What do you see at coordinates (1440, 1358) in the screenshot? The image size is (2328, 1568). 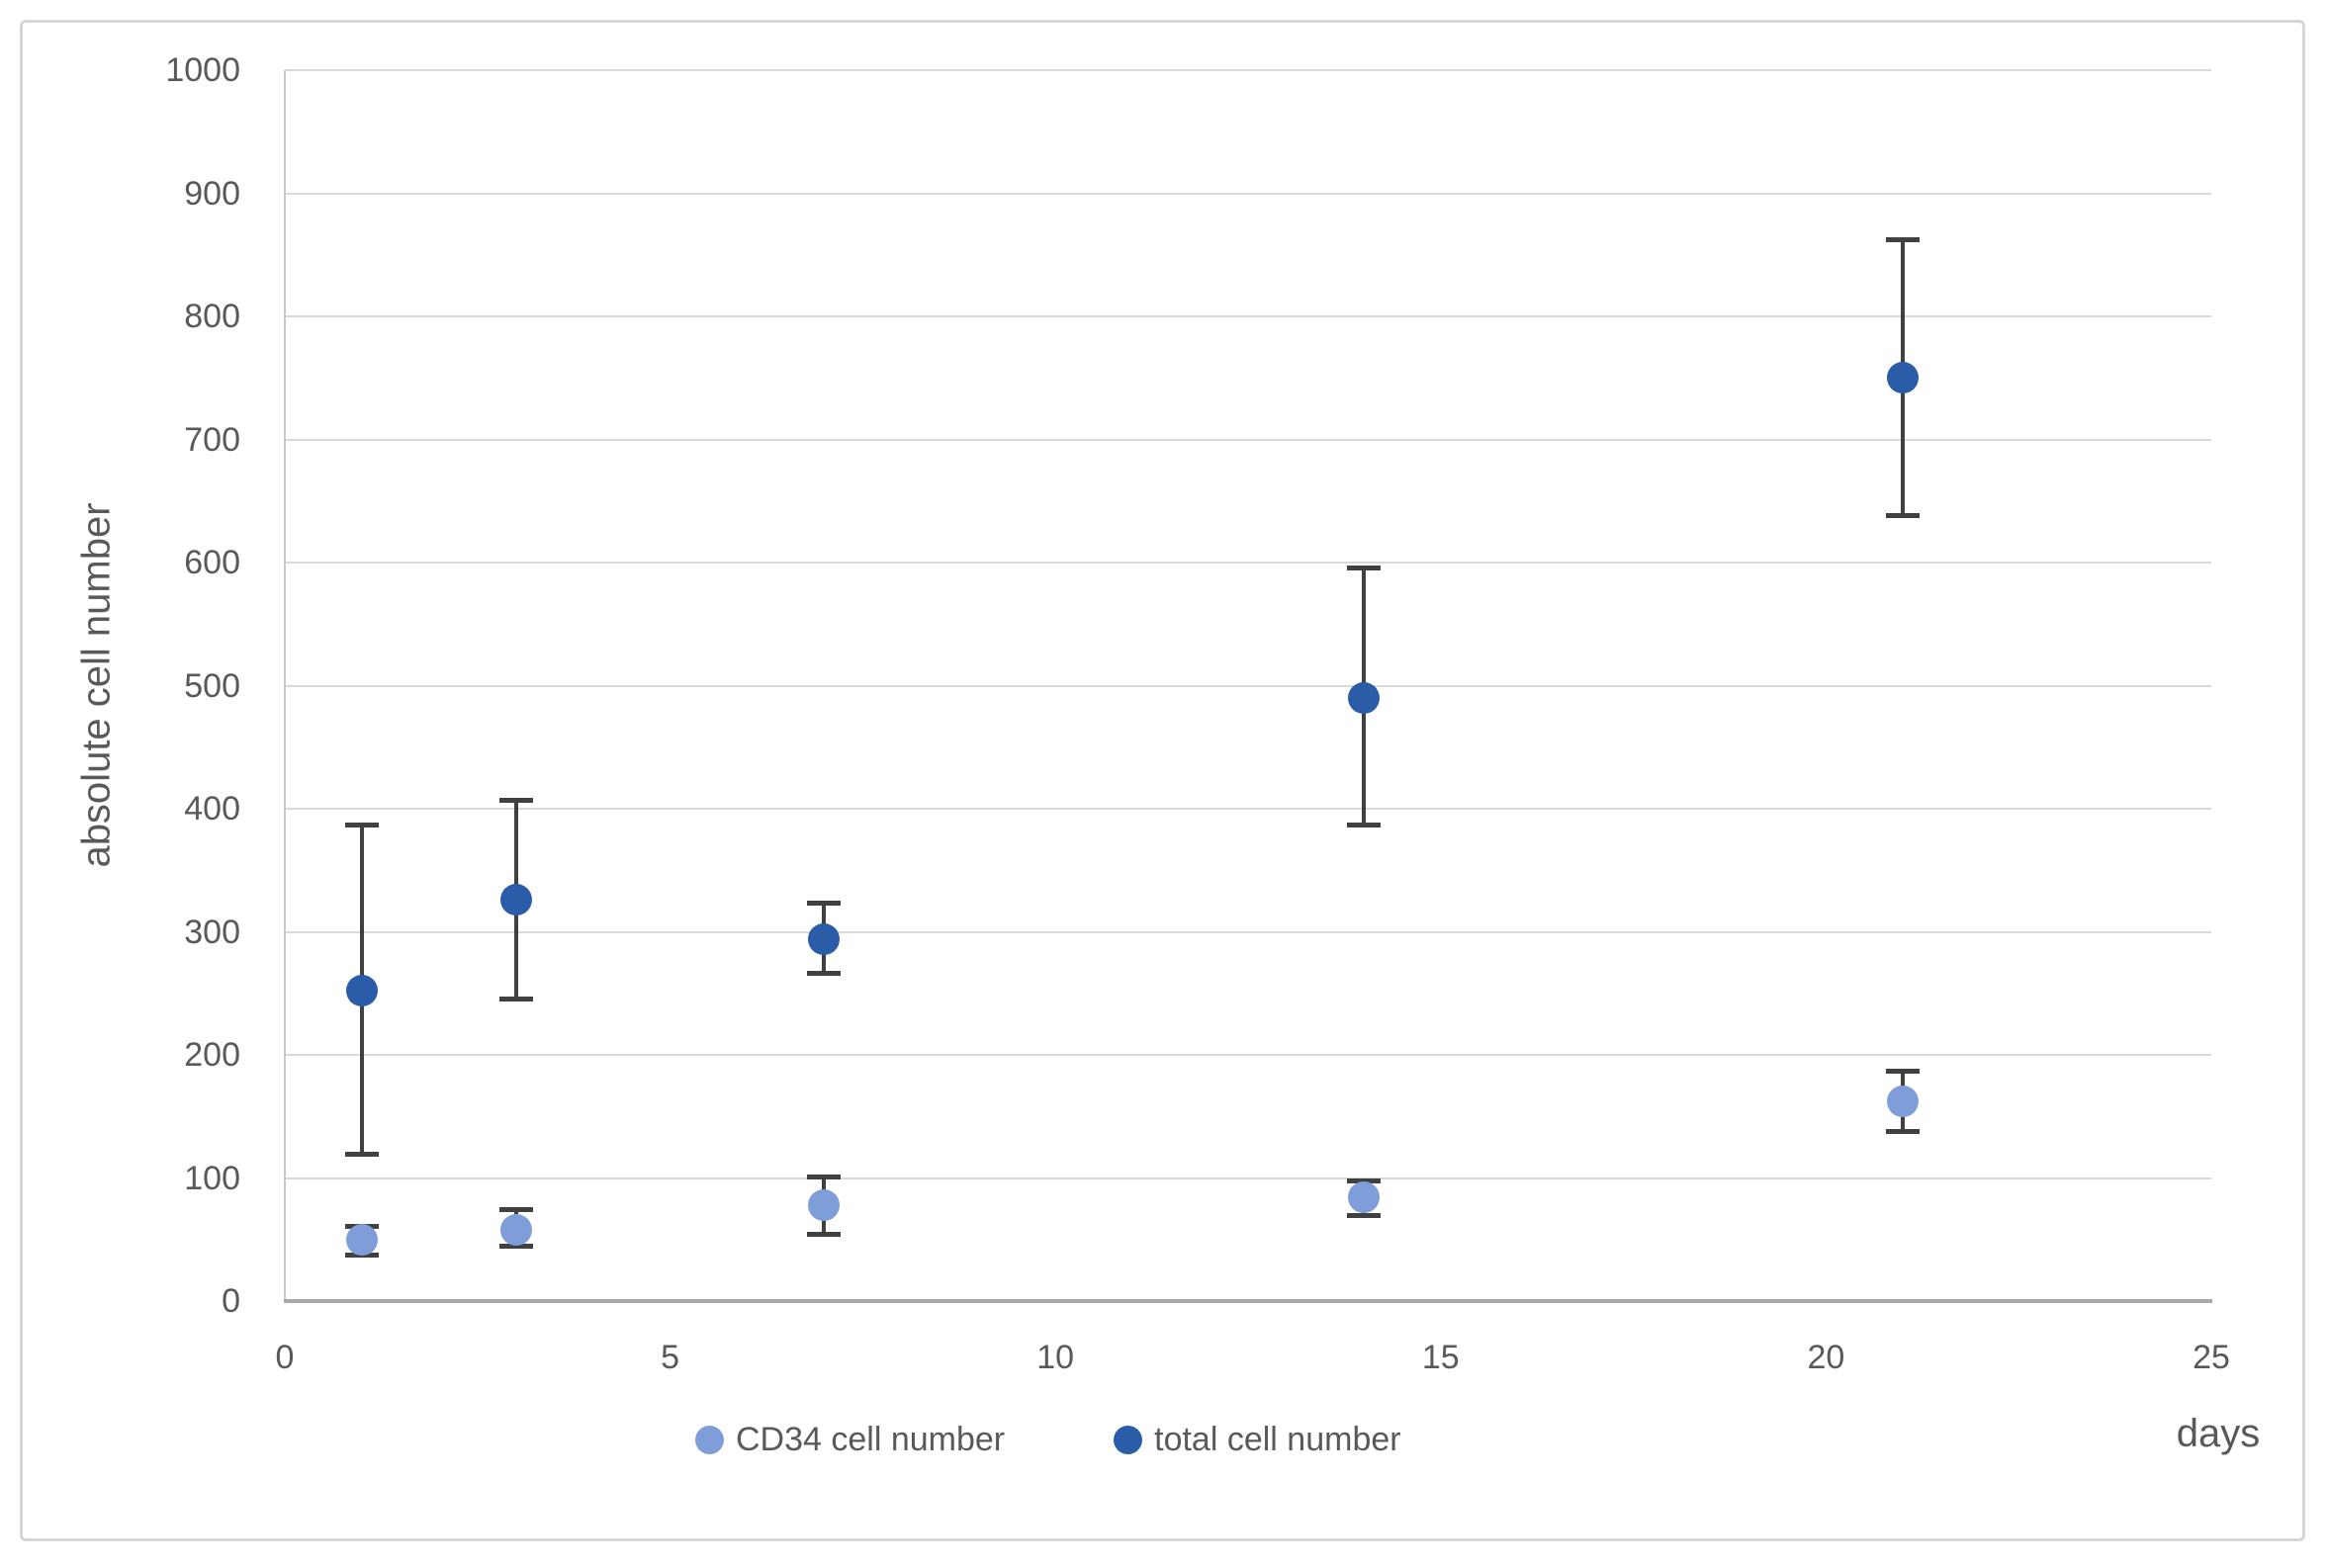 I see `x-tick-label-15: 15` at bounding box center [1440, 1358].